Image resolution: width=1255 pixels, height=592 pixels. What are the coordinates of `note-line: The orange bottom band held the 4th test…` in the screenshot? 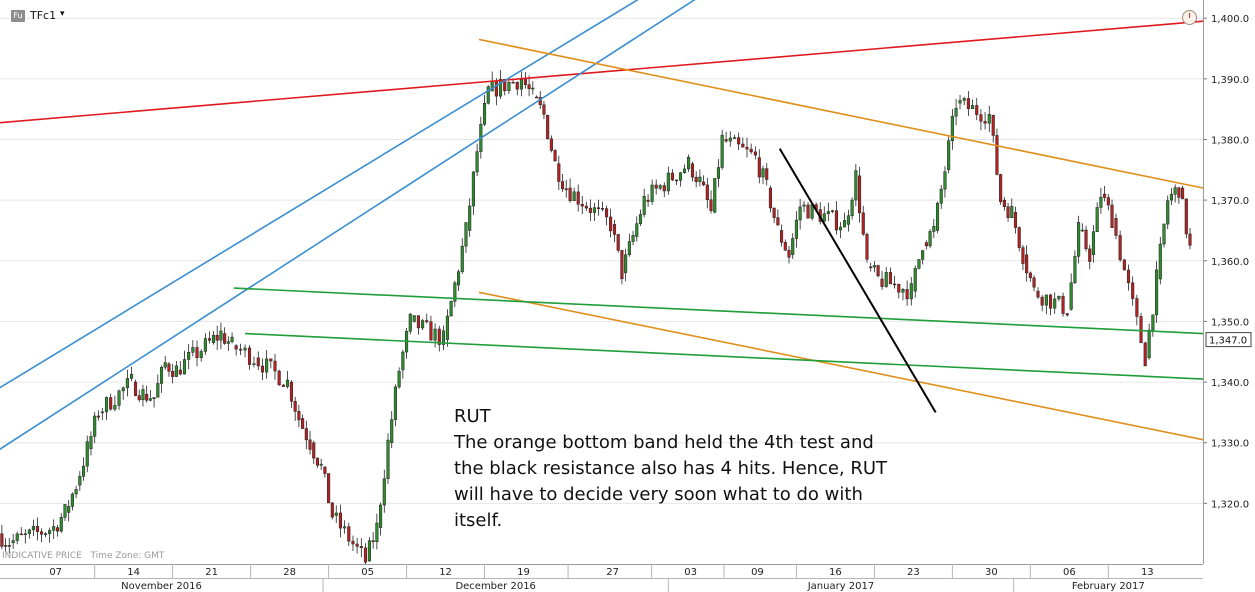 It's located at (664, 442).